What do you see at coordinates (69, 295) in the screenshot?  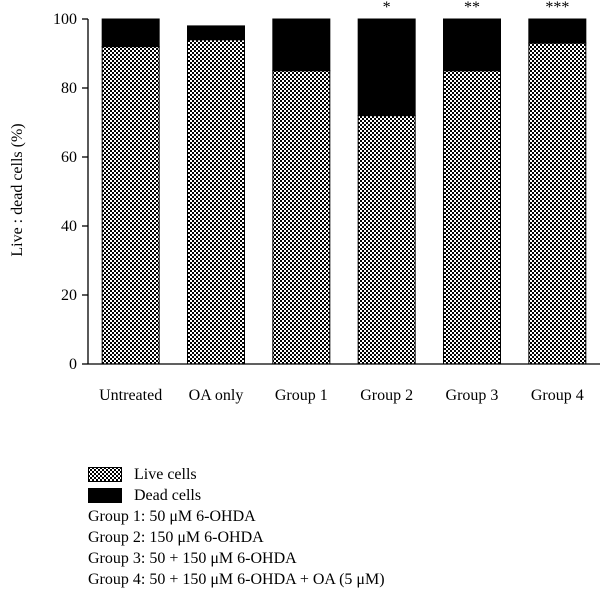 I see `y-tick-label: 20` at bounding box center [69, 295].